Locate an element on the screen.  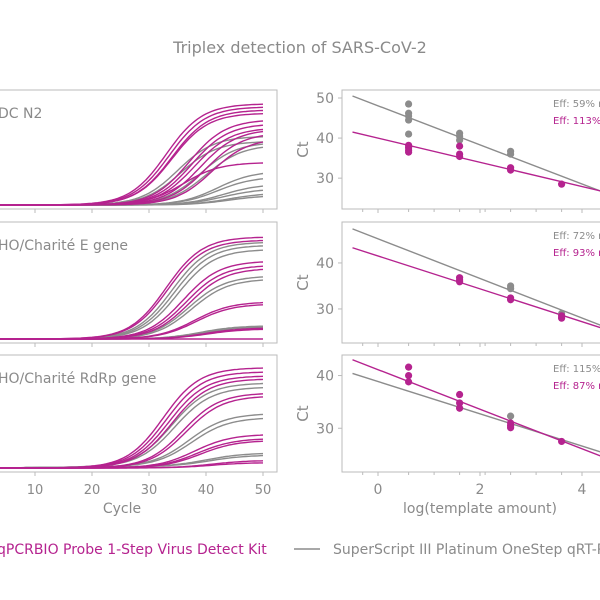
standard-curve-panel-1: 30 40 50 Ct Eff: 59% r2 Eff: 113% r is located at coordinates (447, 151).